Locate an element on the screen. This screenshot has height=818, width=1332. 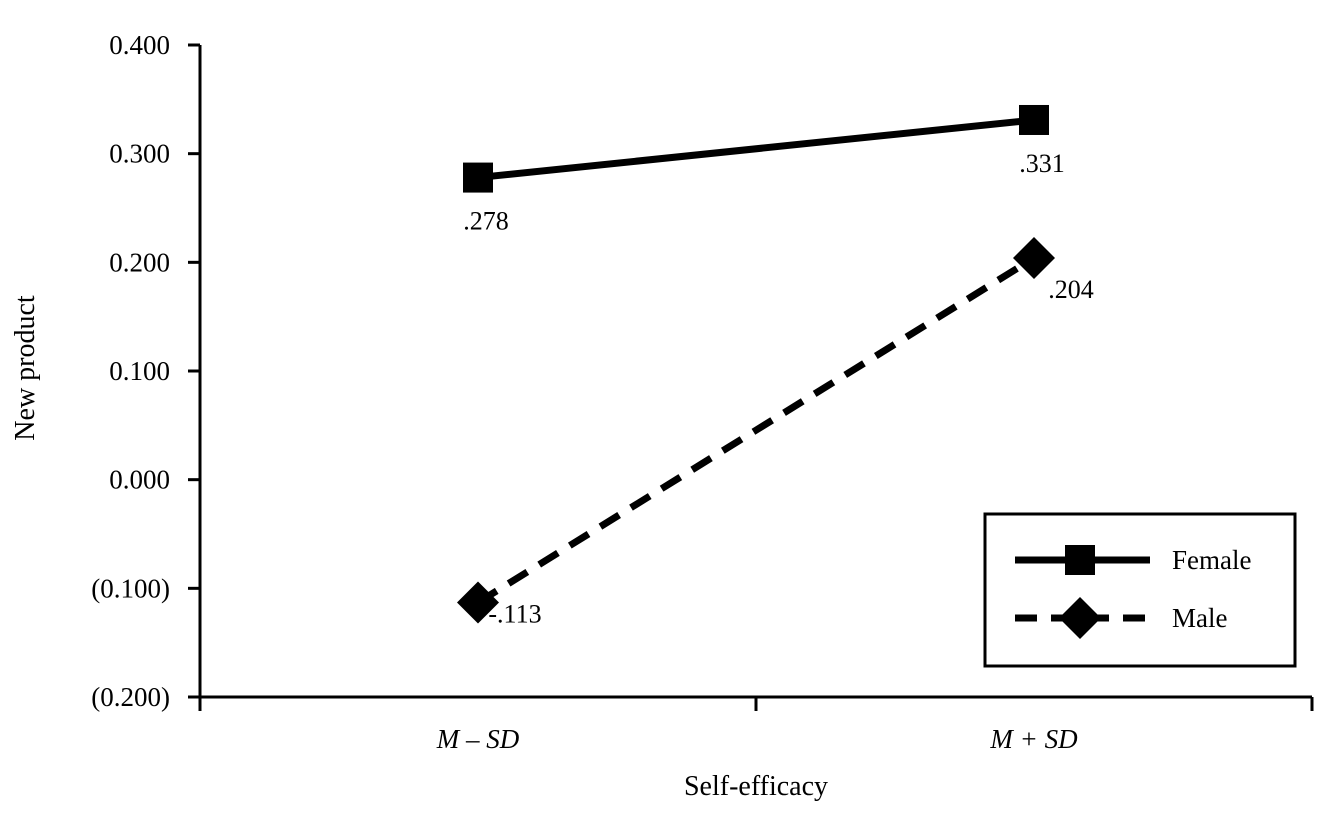
y-tick-label: 0.000 is located at coordinates (139, 480).